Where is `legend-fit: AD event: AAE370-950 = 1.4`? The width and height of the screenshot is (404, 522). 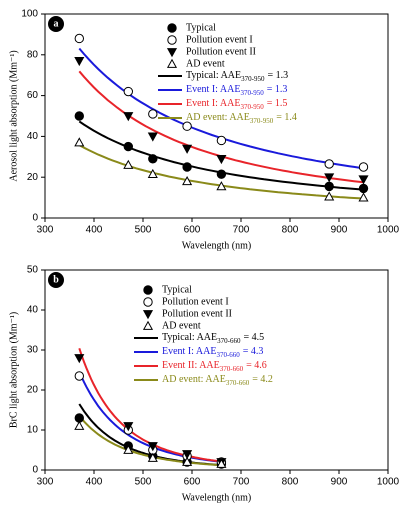 legend-fit: AD event: AAE370-950 = 1.4 is located at coordinates (241, 118).